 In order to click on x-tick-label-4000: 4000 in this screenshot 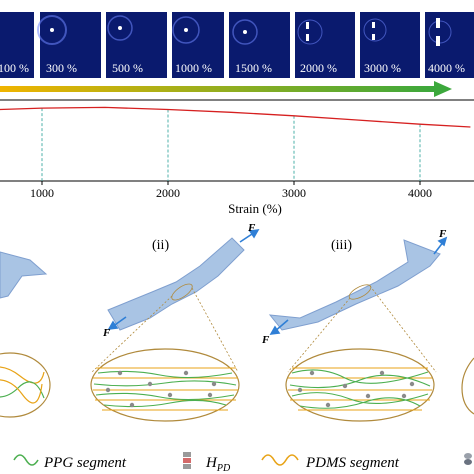, I will do `click(420, 193)`.